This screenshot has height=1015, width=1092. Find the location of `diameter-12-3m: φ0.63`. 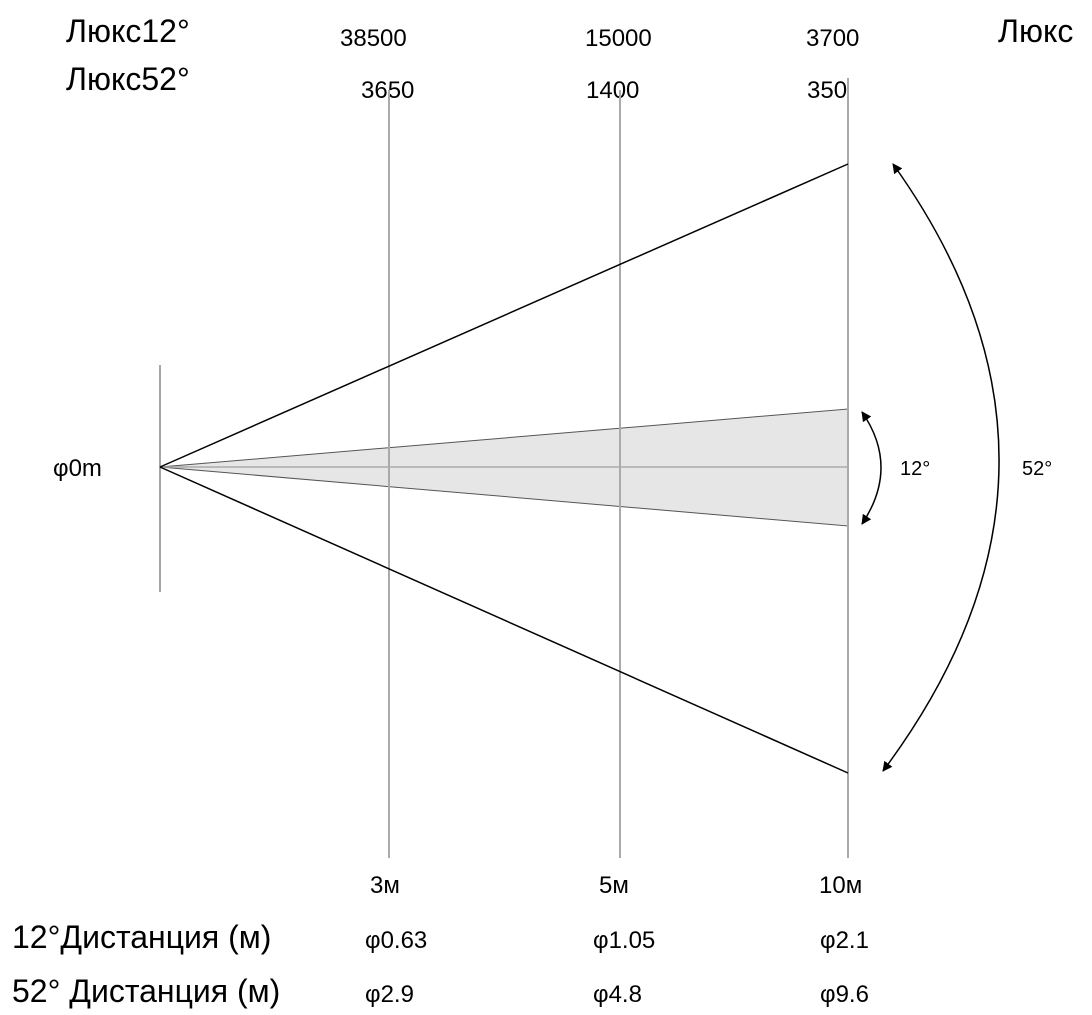

diameter-12-3m: φ0.63 is located at coordinates (396, 940).